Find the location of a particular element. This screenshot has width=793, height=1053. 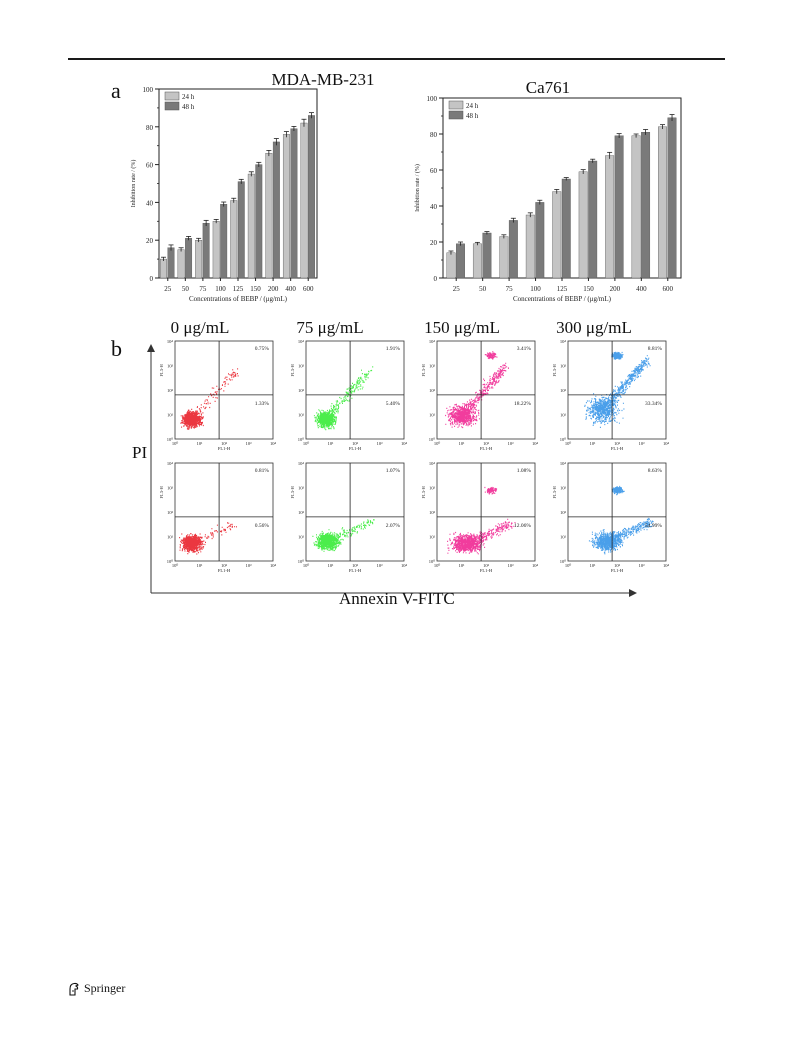

chart-1-x-tick-label: 200 is located at coordinates (273, 289).